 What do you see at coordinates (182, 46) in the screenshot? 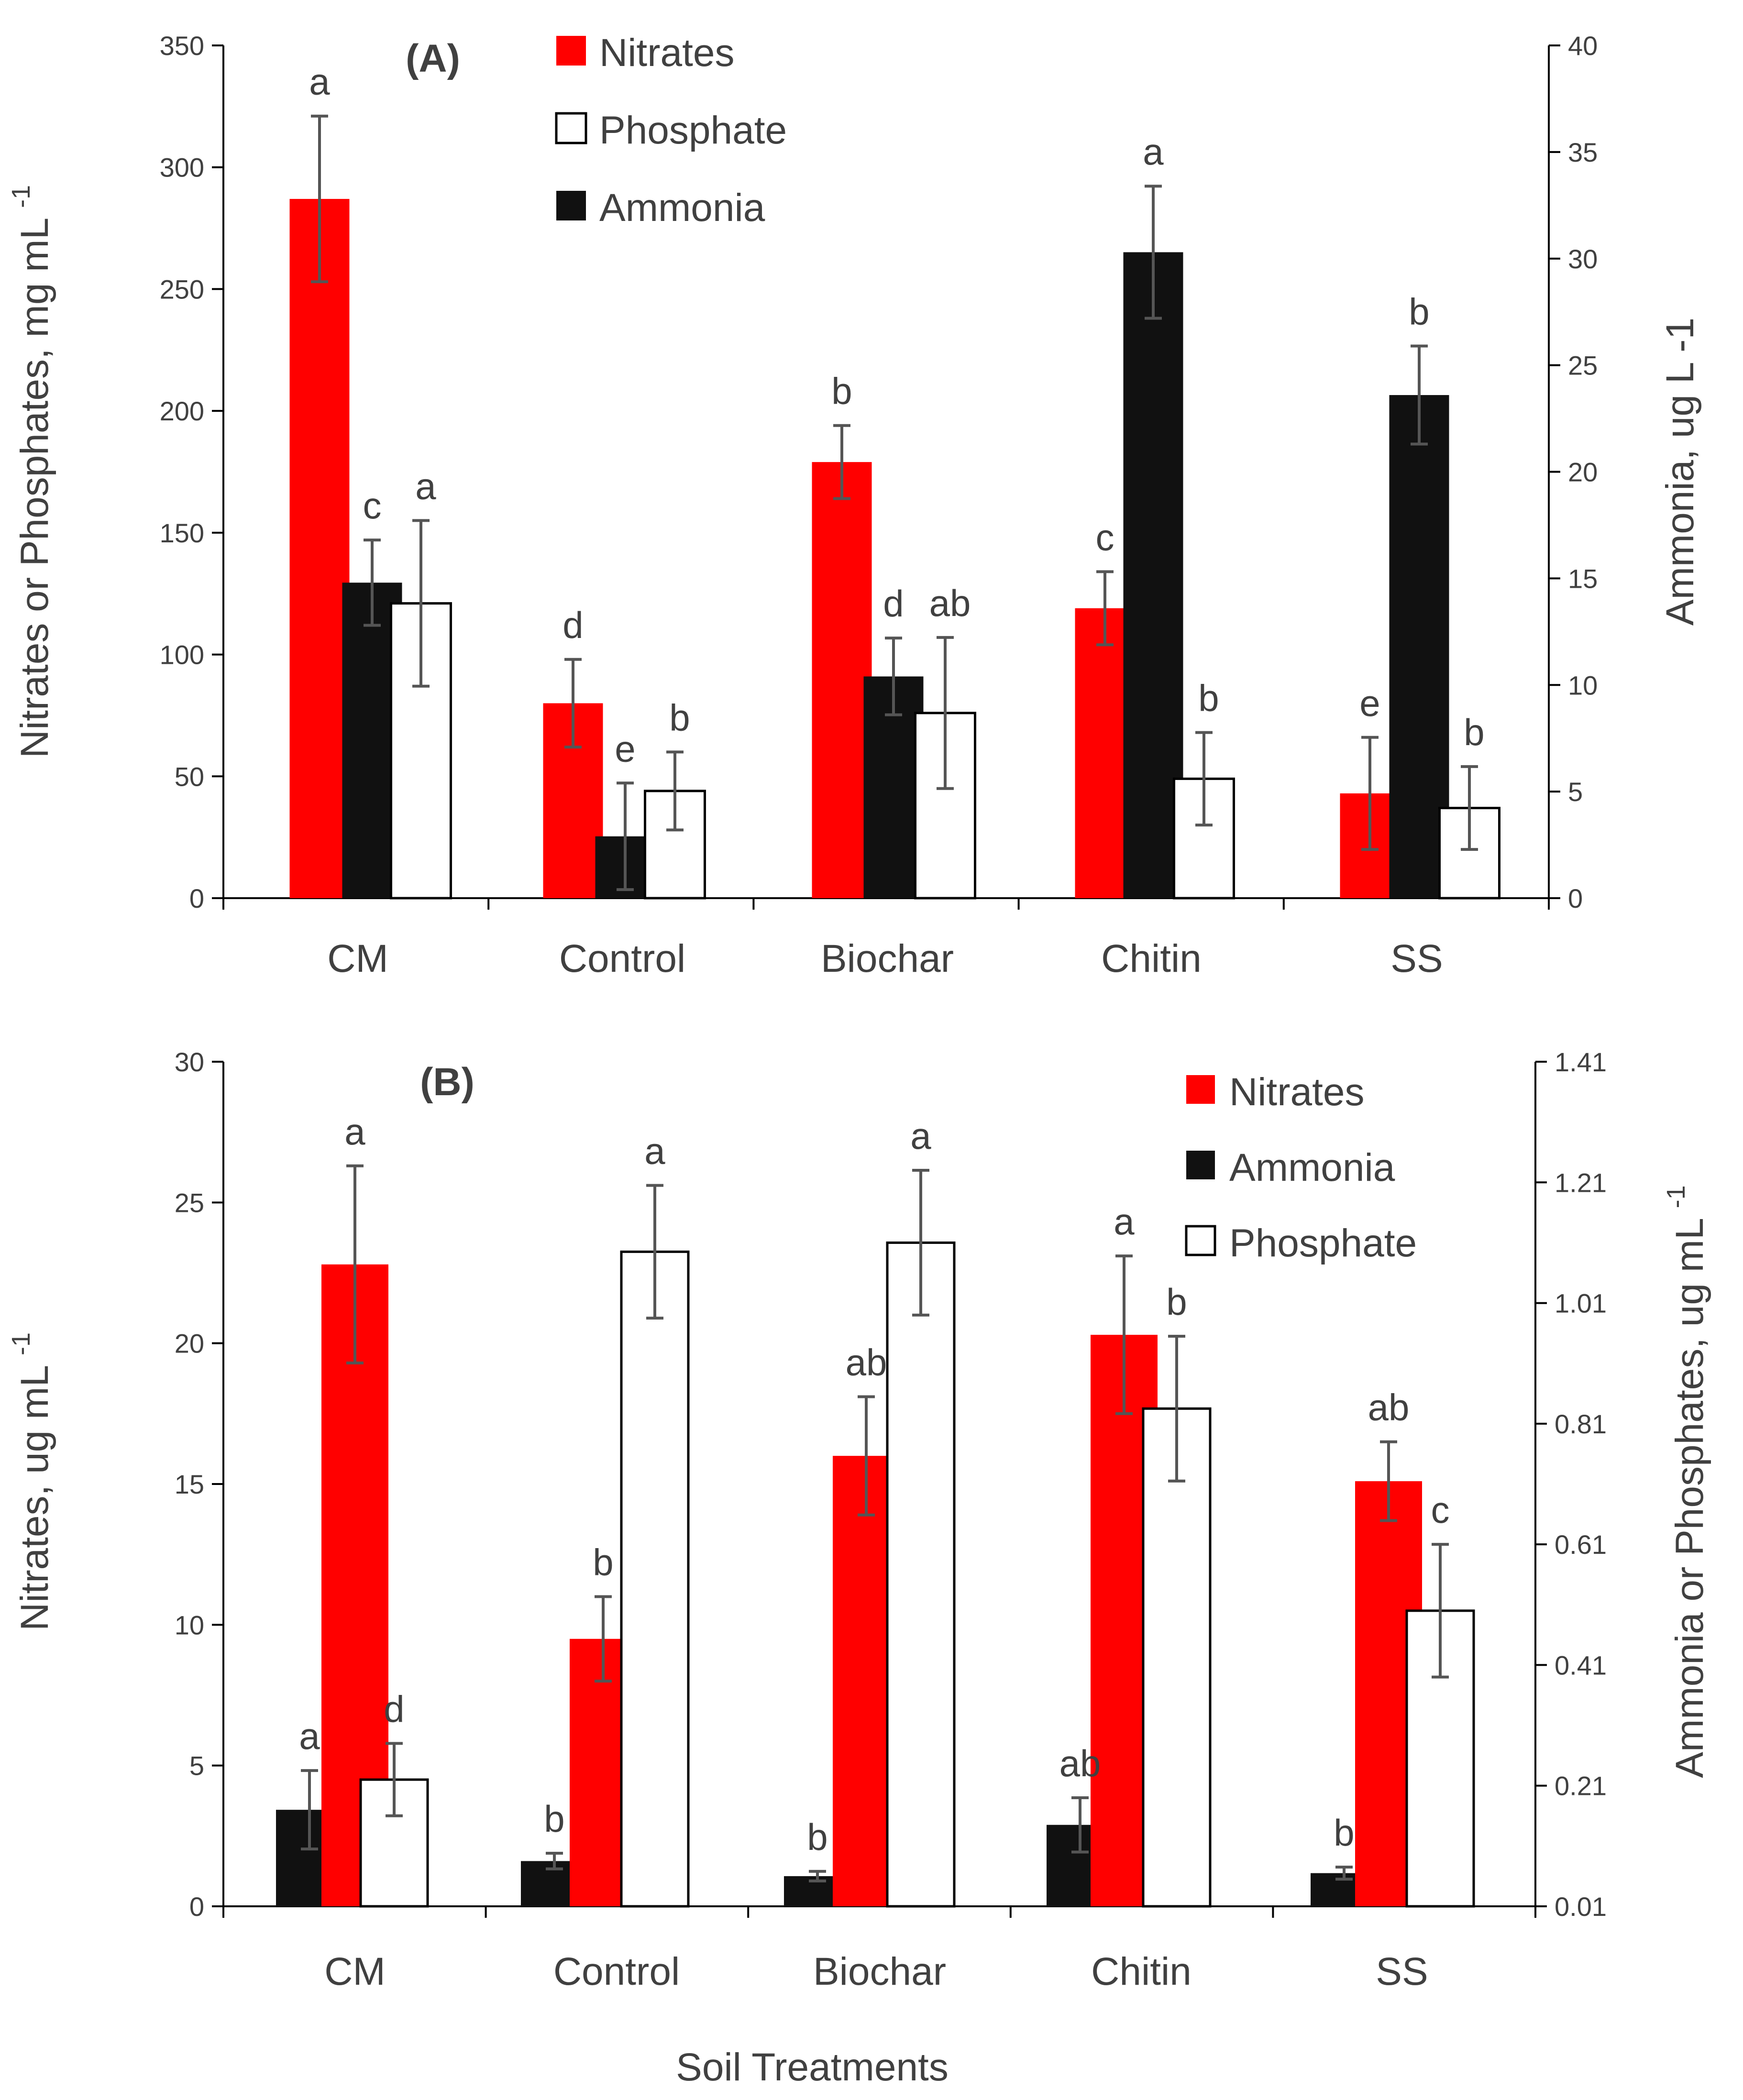
I see `left-y-tick-label: 350` at bounding box center [182, 46].